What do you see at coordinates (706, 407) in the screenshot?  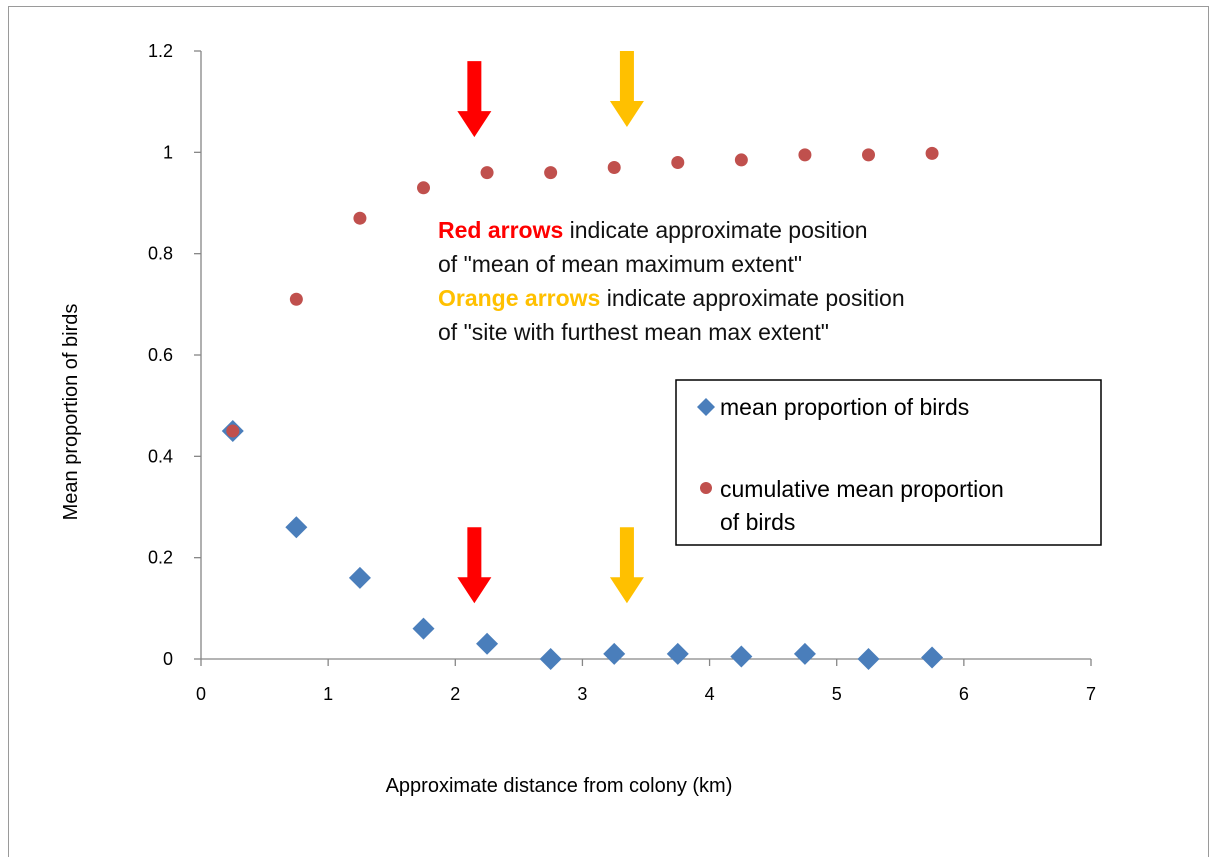 I see `legend-series-1-marker` at bounding box center [706, 407].